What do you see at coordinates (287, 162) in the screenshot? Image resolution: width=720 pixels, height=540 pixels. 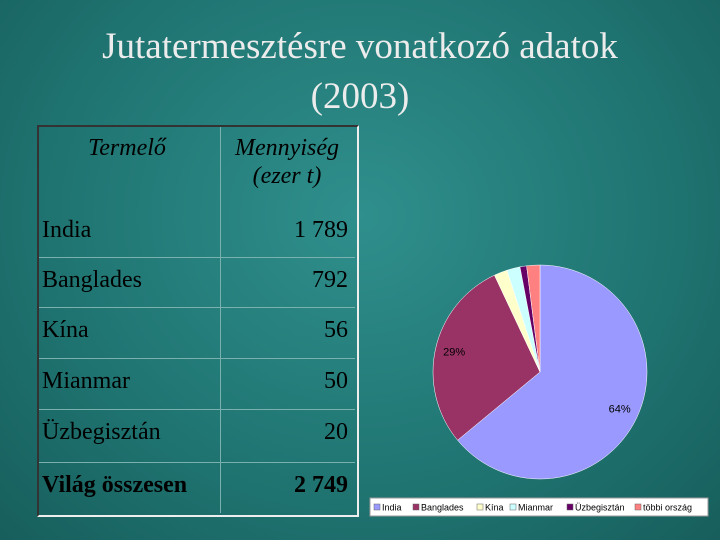 I see `table-header: Mennyiség (ezer t)` at bounding box center [287, 162].